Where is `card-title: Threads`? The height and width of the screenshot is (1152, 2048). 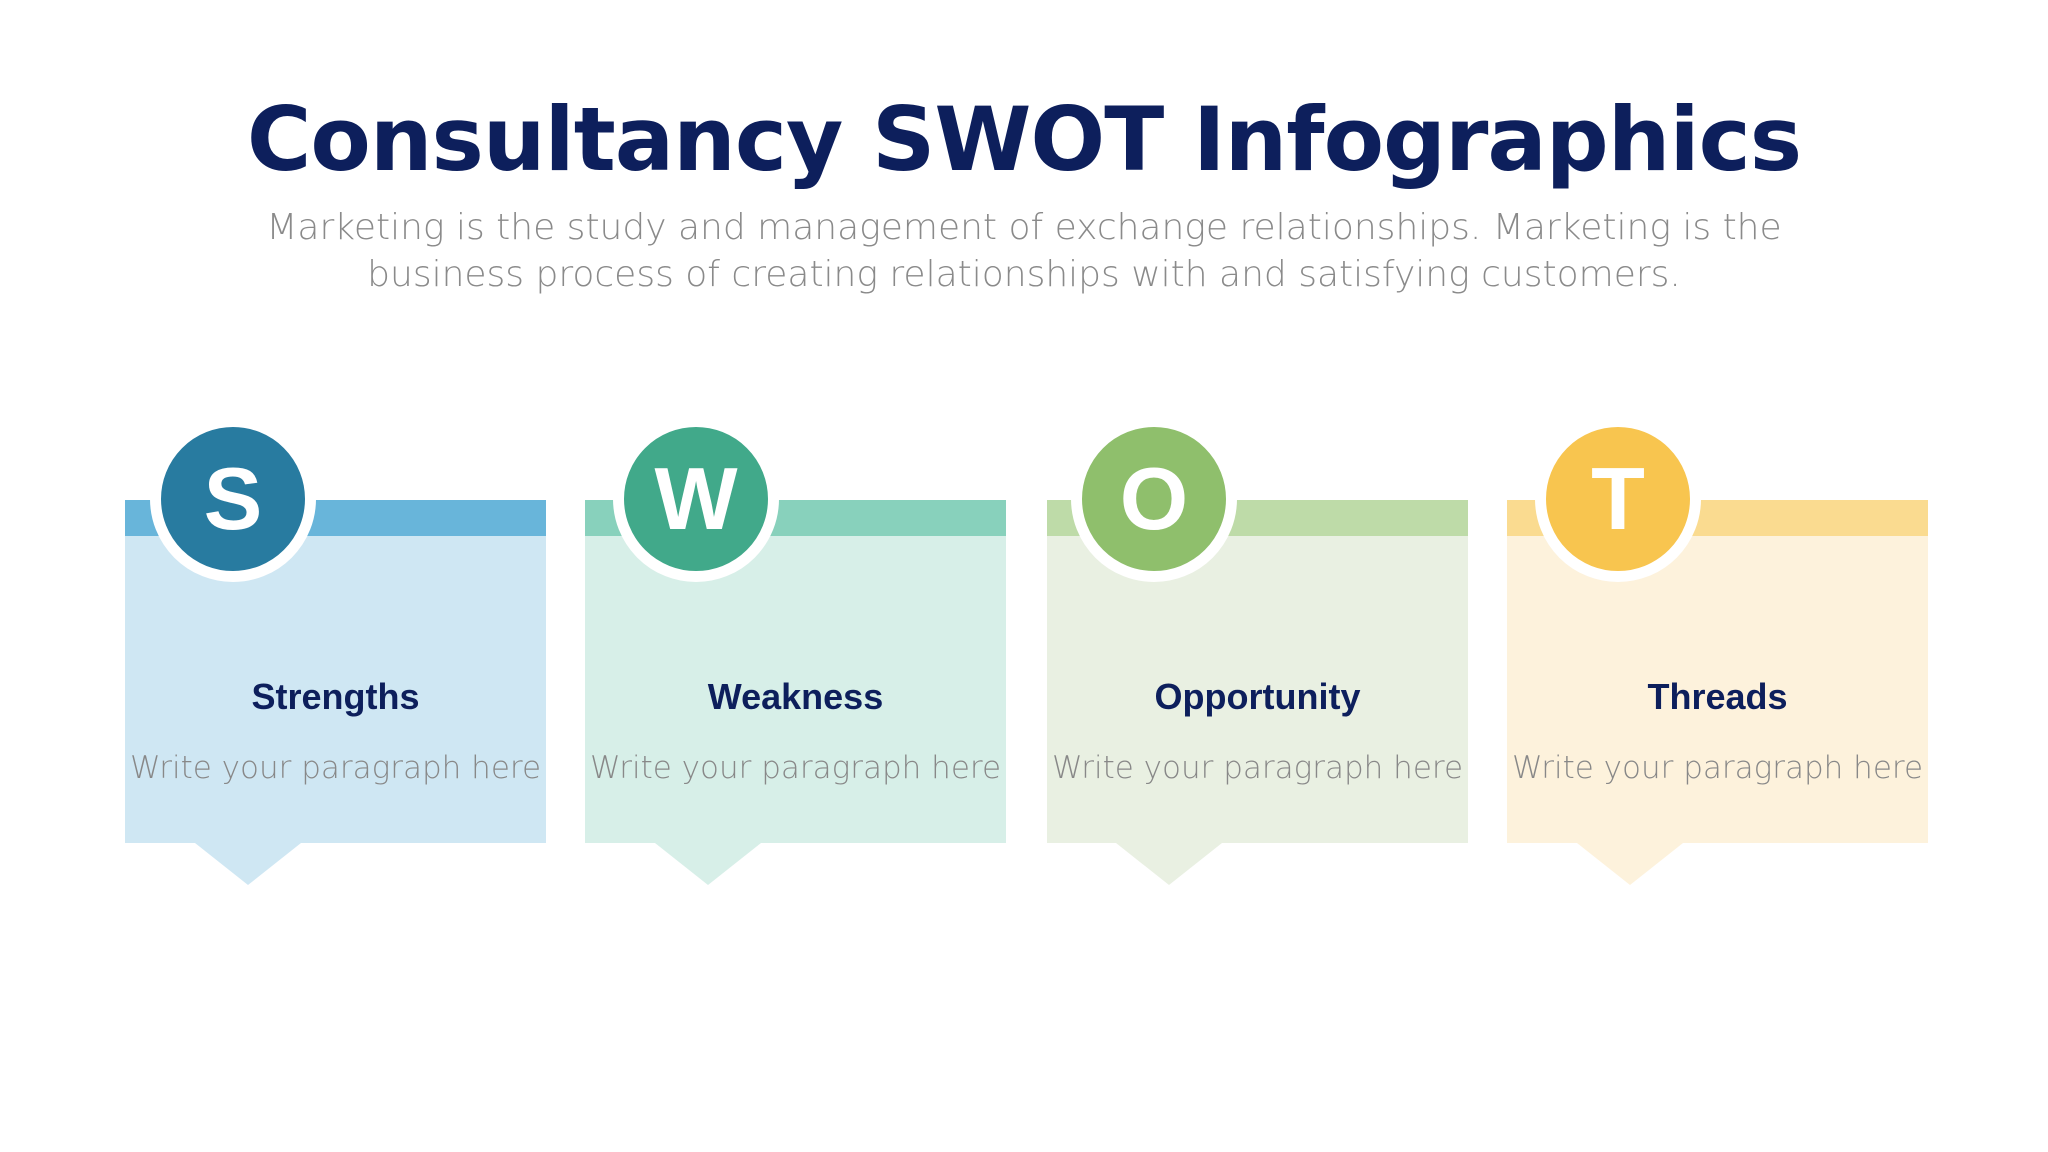
card-title: Threads is located at coordinates (1717, 696).